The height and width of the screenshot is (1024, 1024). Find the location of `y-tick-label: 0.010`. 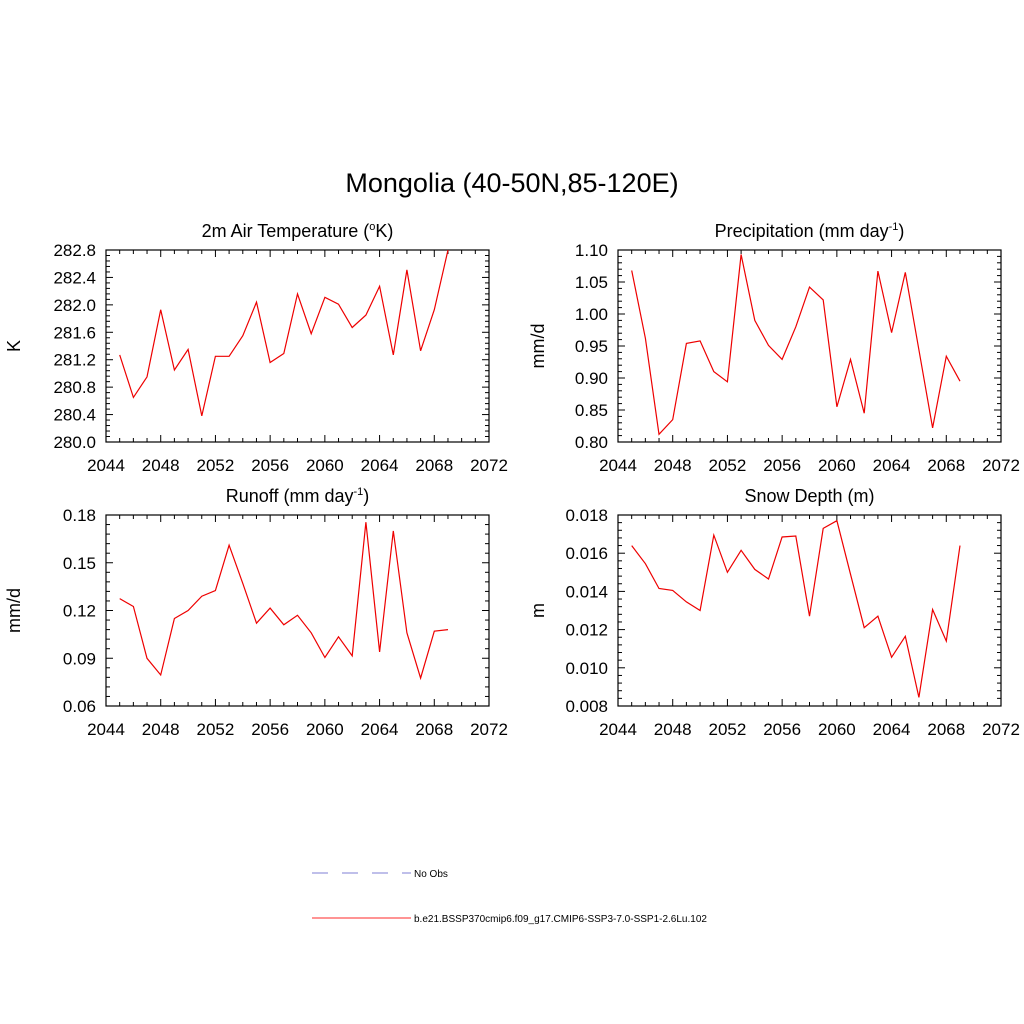

y-tick-label: 0.010 is located at coordinates (586, 668).